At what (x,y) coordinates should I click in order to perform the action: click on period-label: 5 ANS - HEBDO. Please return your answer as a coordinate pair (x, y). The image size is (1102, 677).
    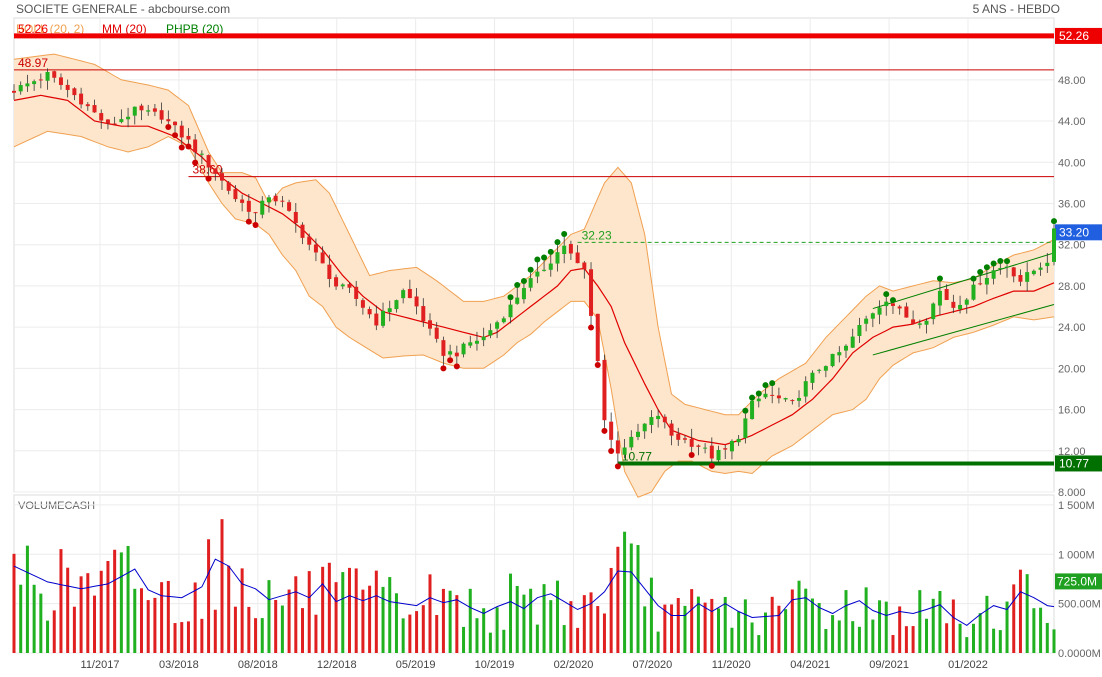
    Looking at the image, I should click on (1016, 9).